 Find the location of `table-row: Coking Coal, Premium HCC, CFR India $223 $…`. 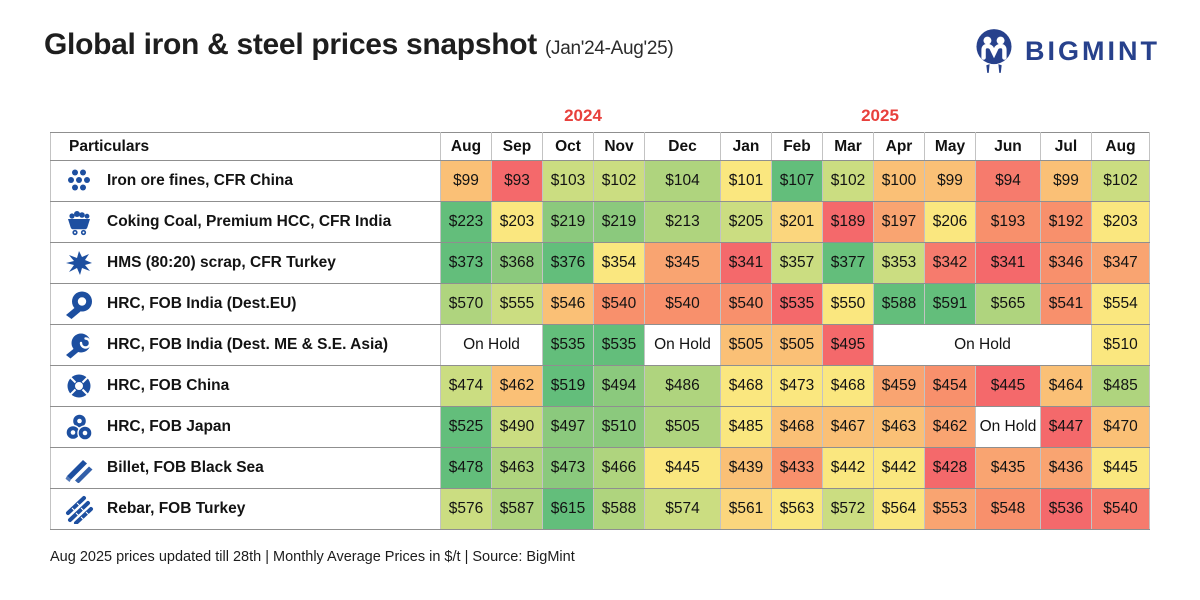

table-row: Coking Coal, Premium HCC, CFR India $223 $… is located at coordinates (600, 222).